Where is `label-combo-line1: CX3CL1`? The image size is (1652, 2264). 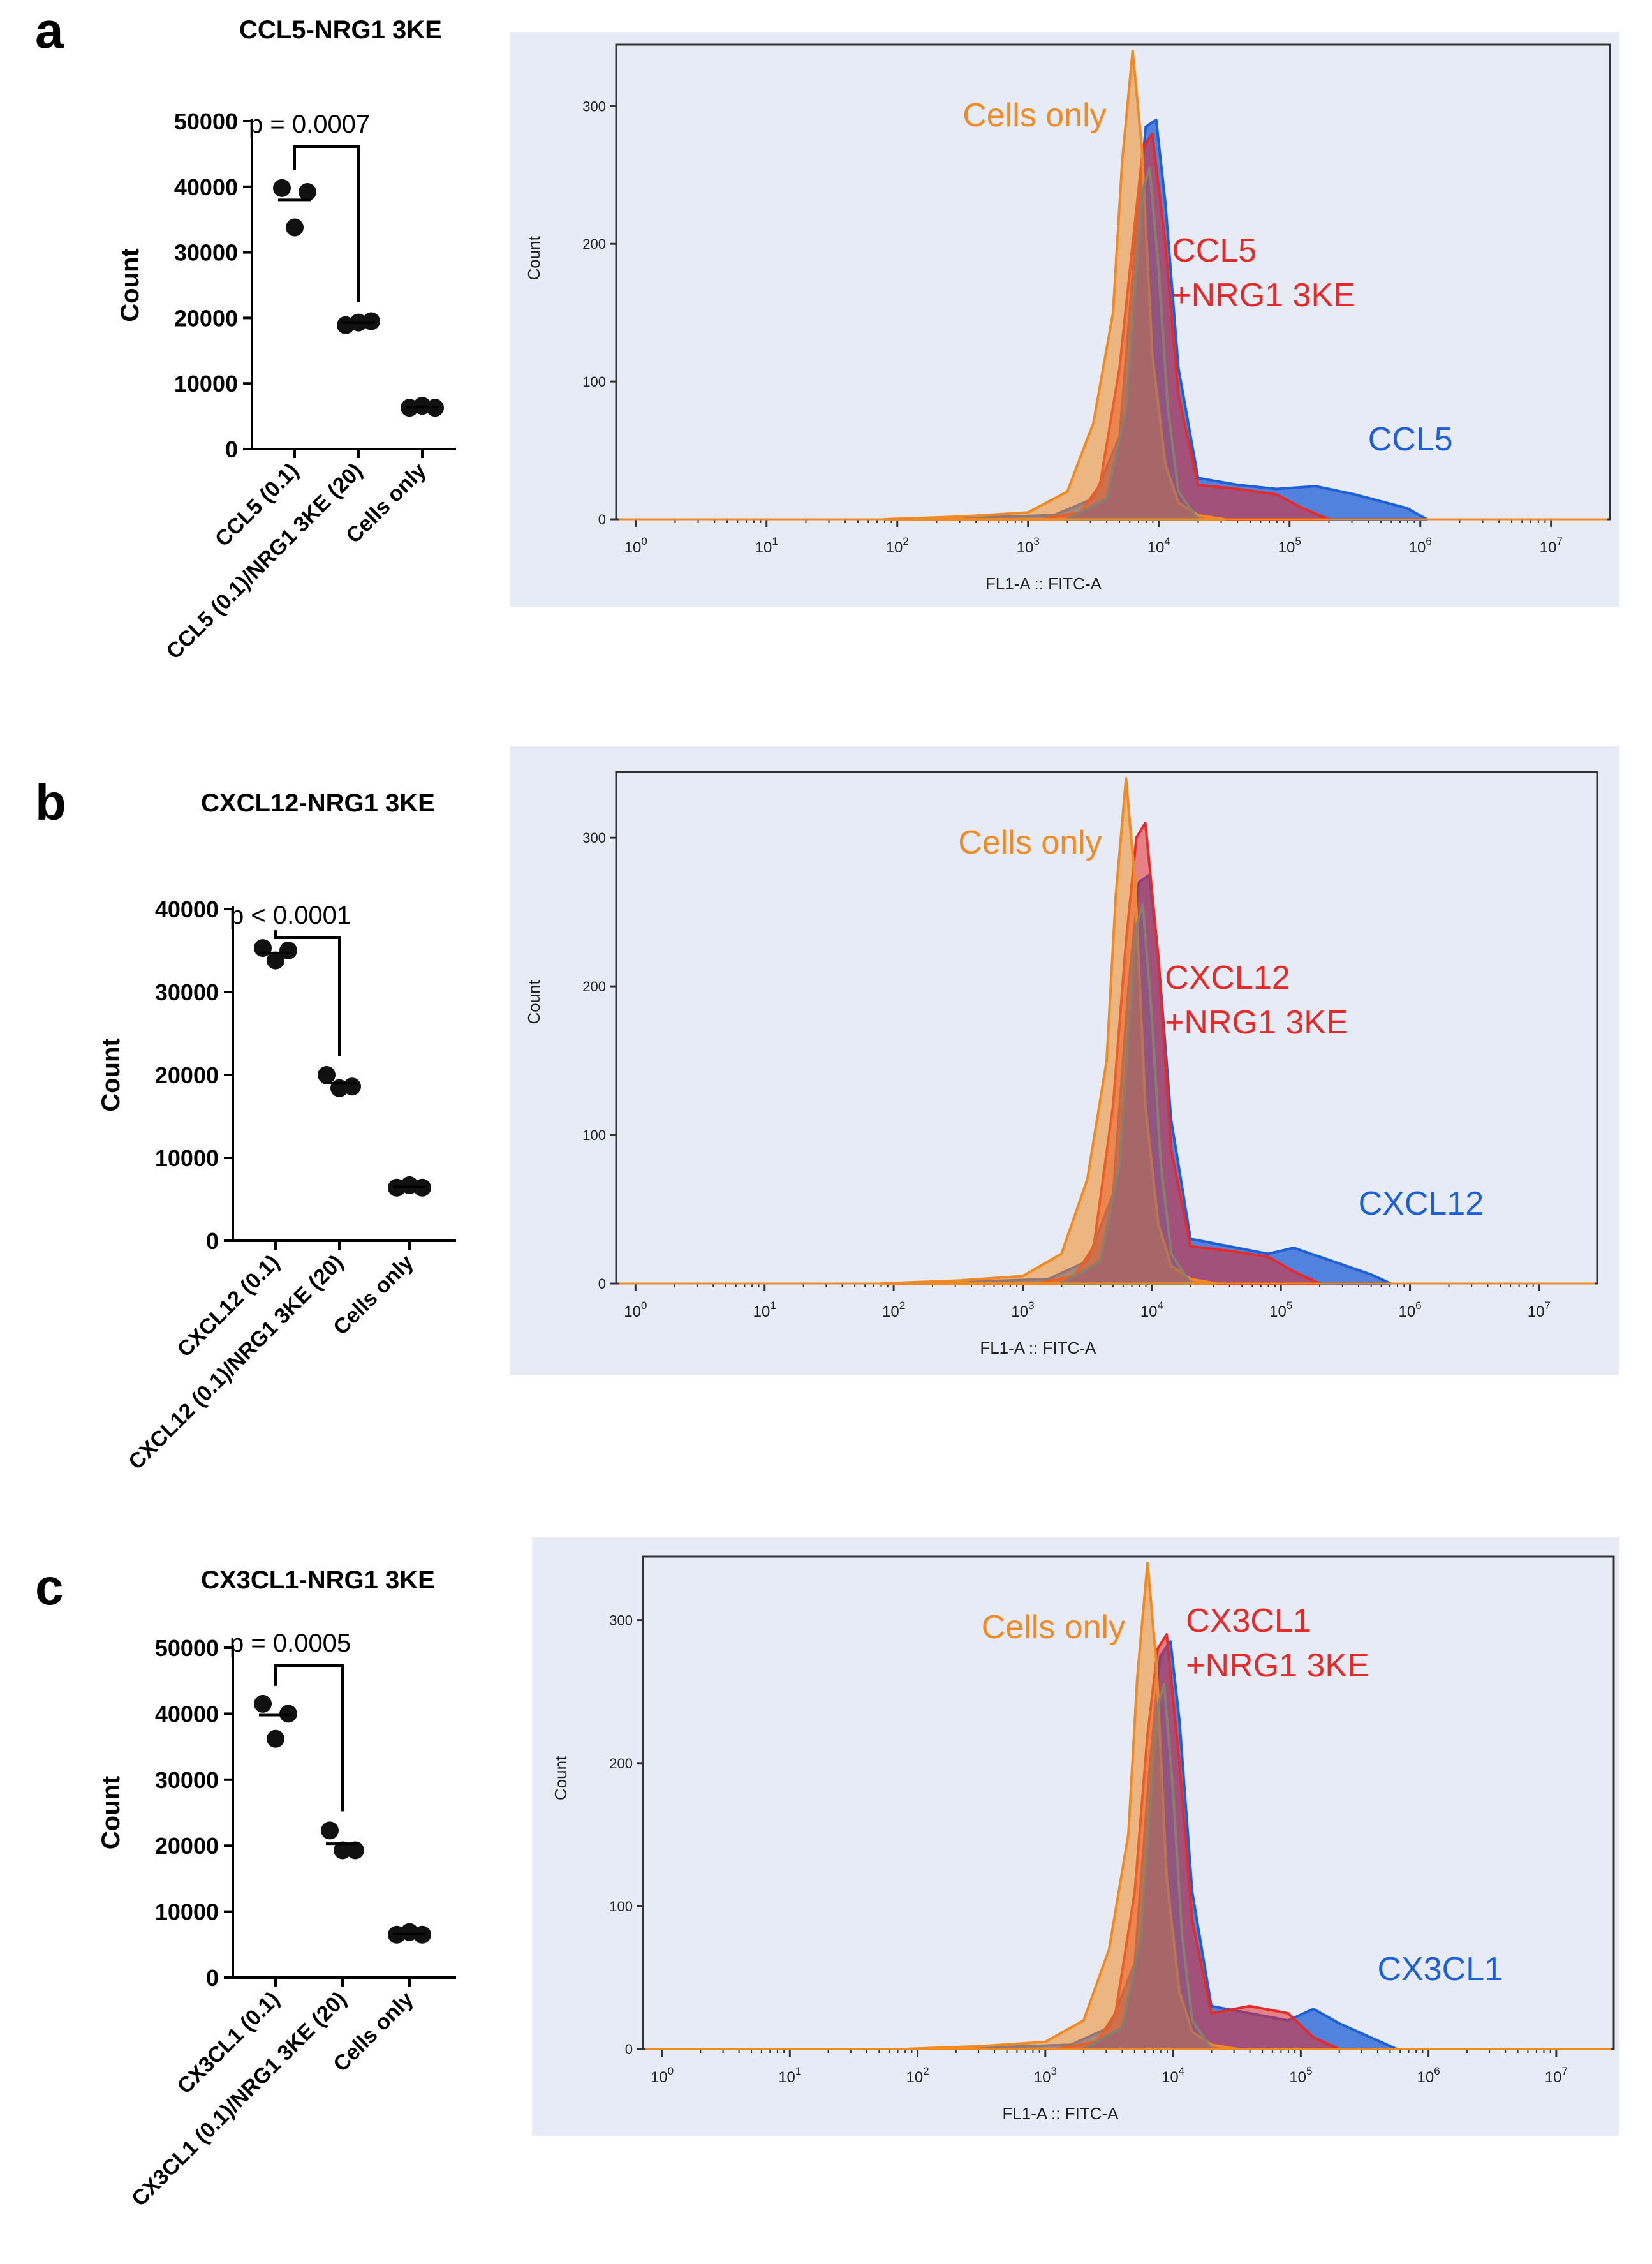
label-combo-line1: CX3CL1 is located at coordinates (1248, 1620).